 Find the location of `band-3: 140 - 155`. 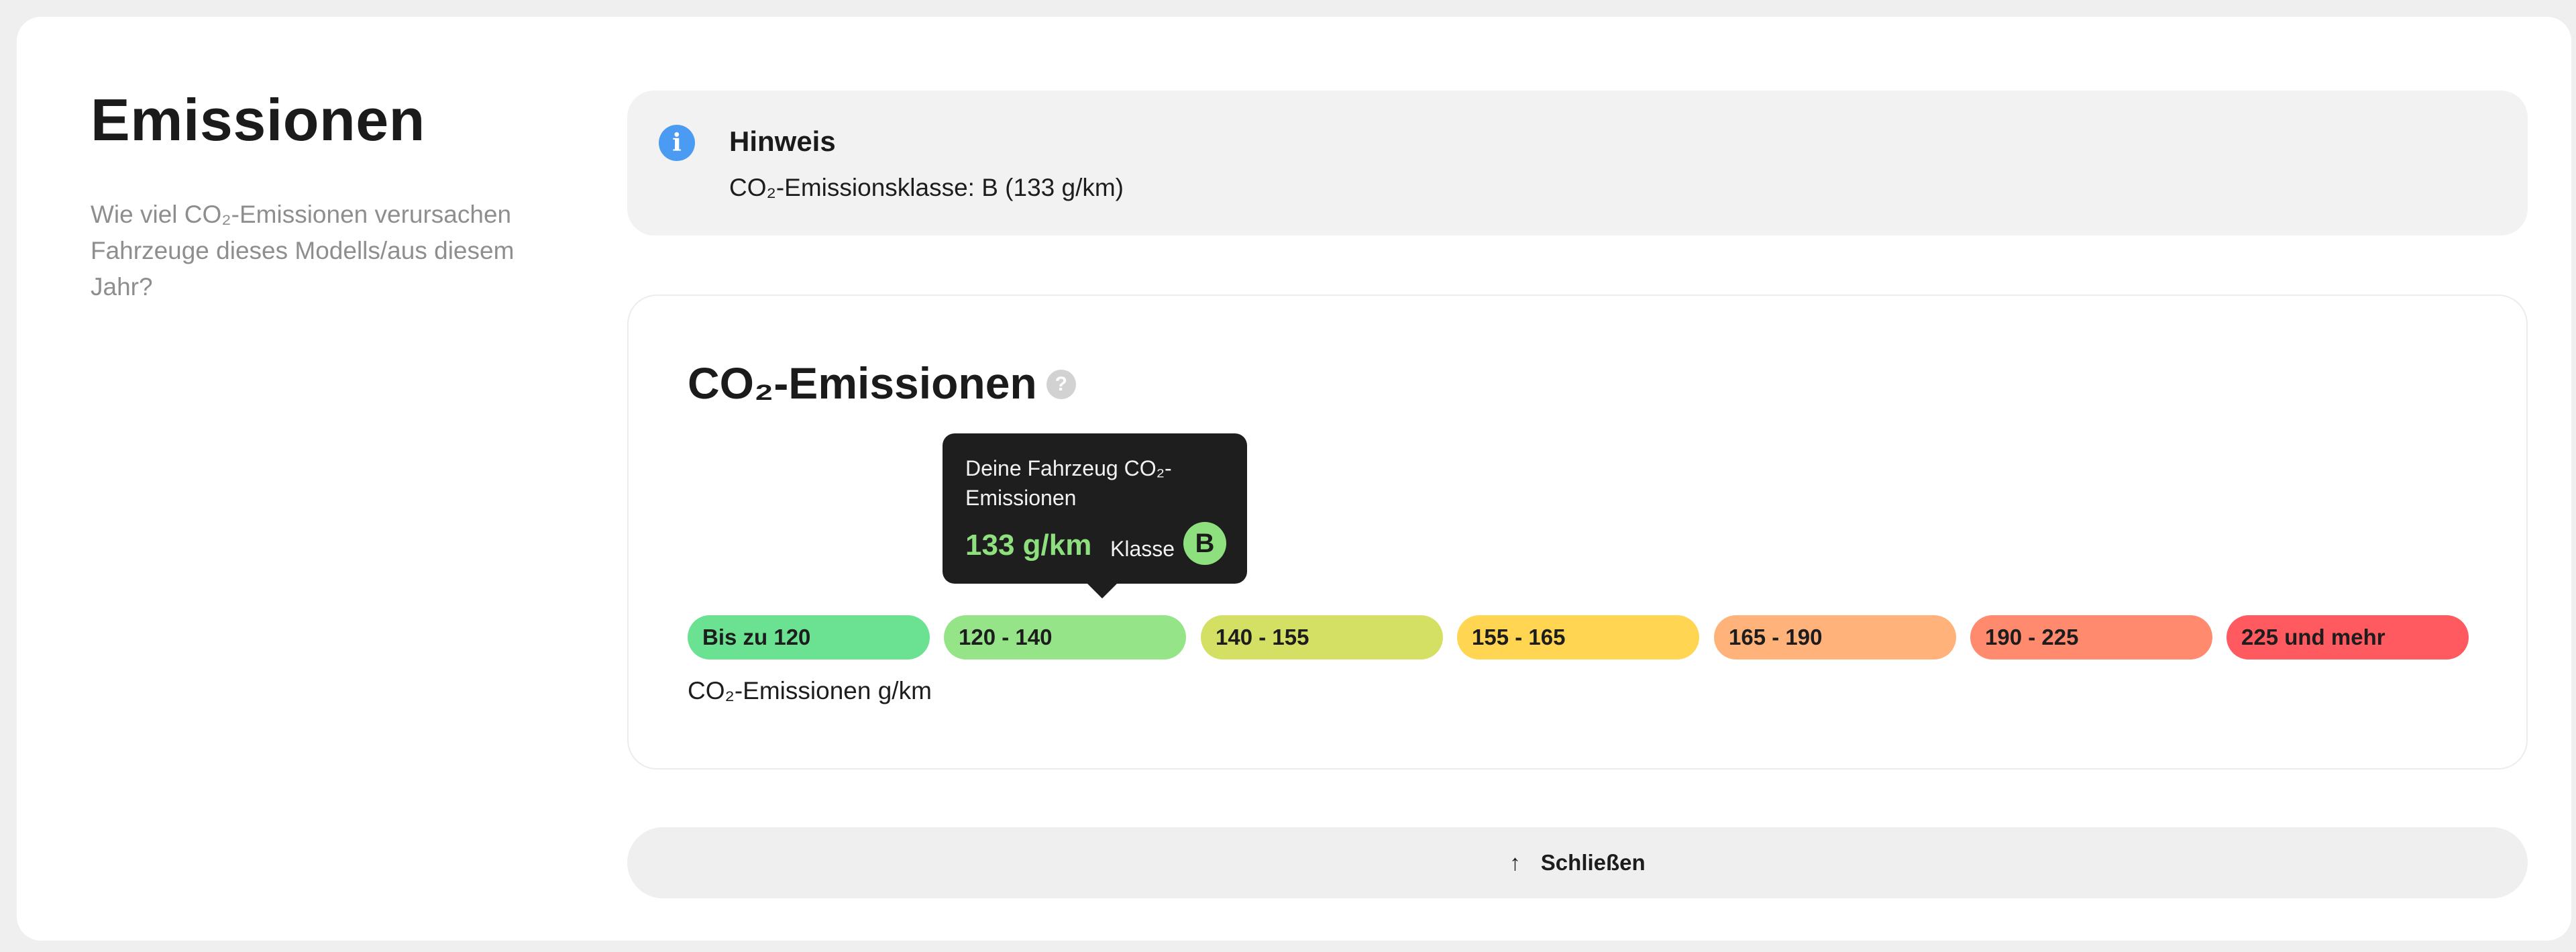

band-3: 140 - 155 is located at coordinates (1322, 637).